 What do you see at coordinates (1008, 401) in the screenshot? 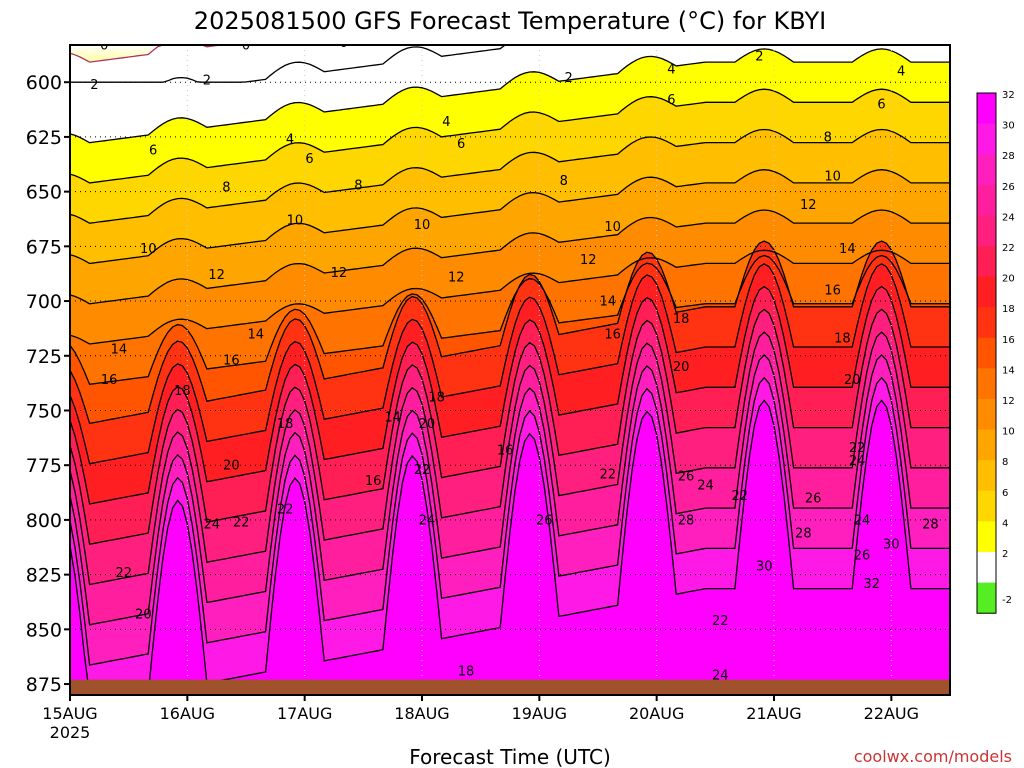
I see `colorbar-label: 12` at bounding box center [1008, 401].